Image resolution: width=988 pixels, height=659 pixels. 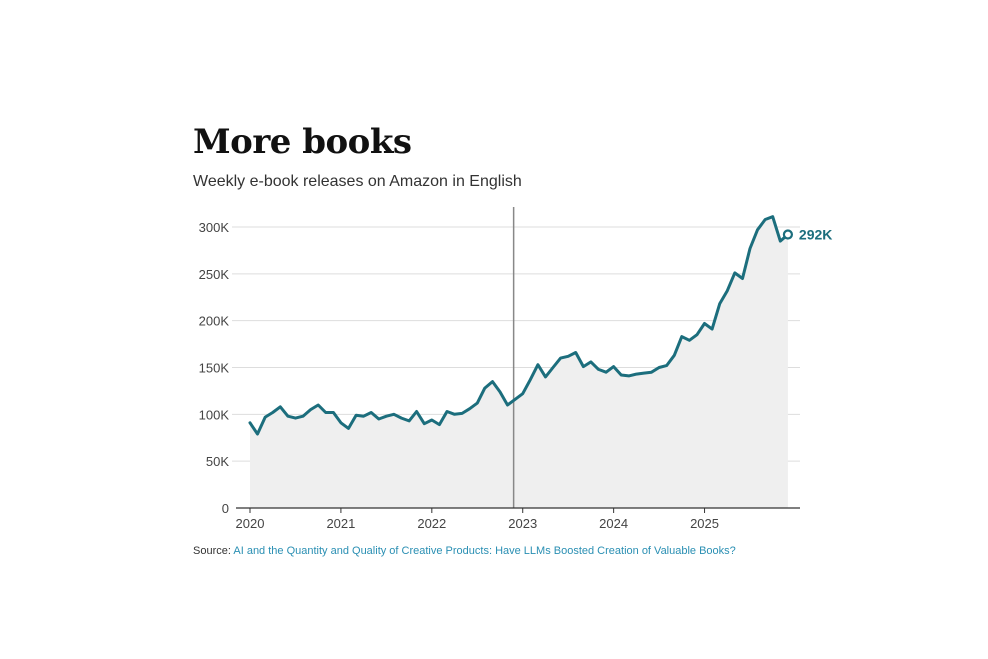 I want to click on y-axis-labels: 0 50K 100K 150K 200K 250K 300K, so click(x=214, y=368).